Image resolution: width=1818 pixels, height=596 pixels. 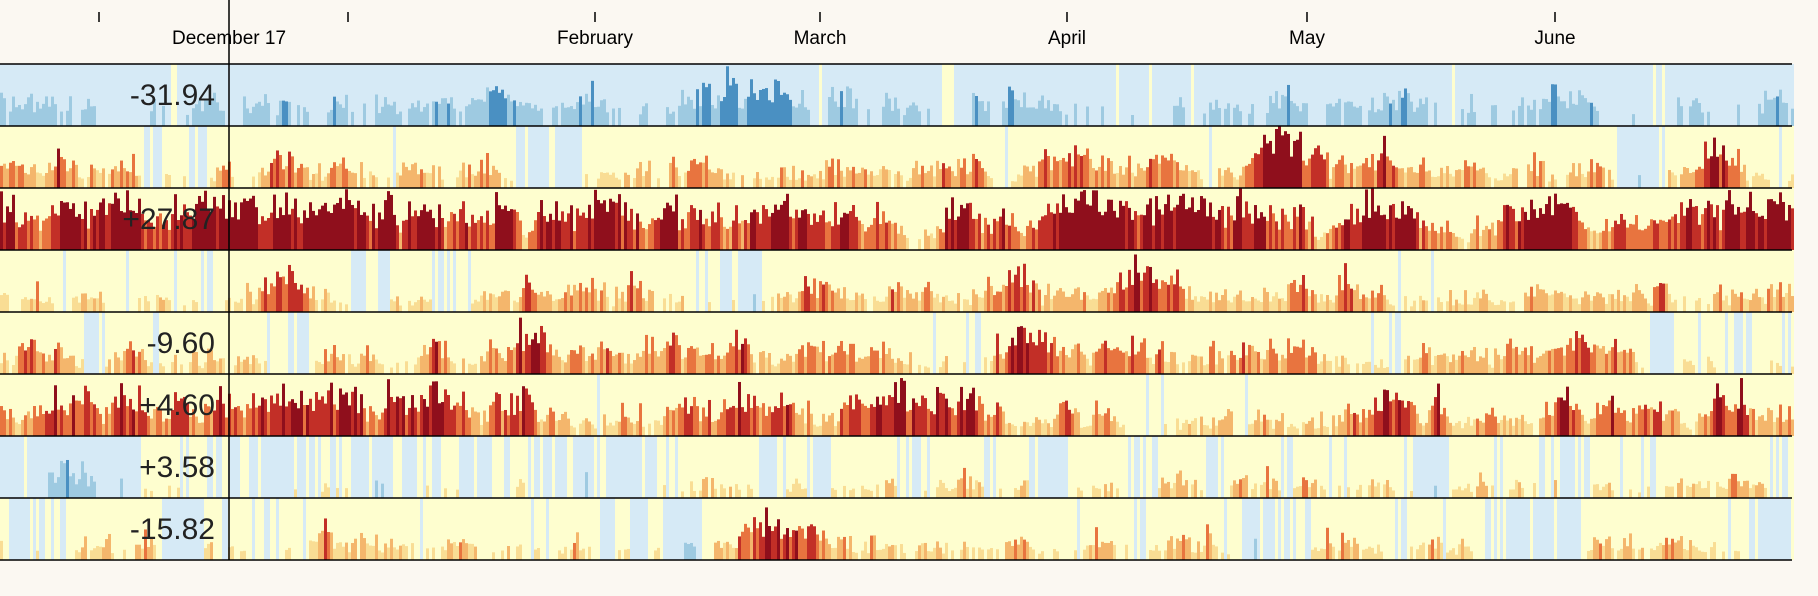 What do you see at coordinates (897, 94) in the screenshot?
I see `horizon-row: -31.94` at bounding box center [897, 94].